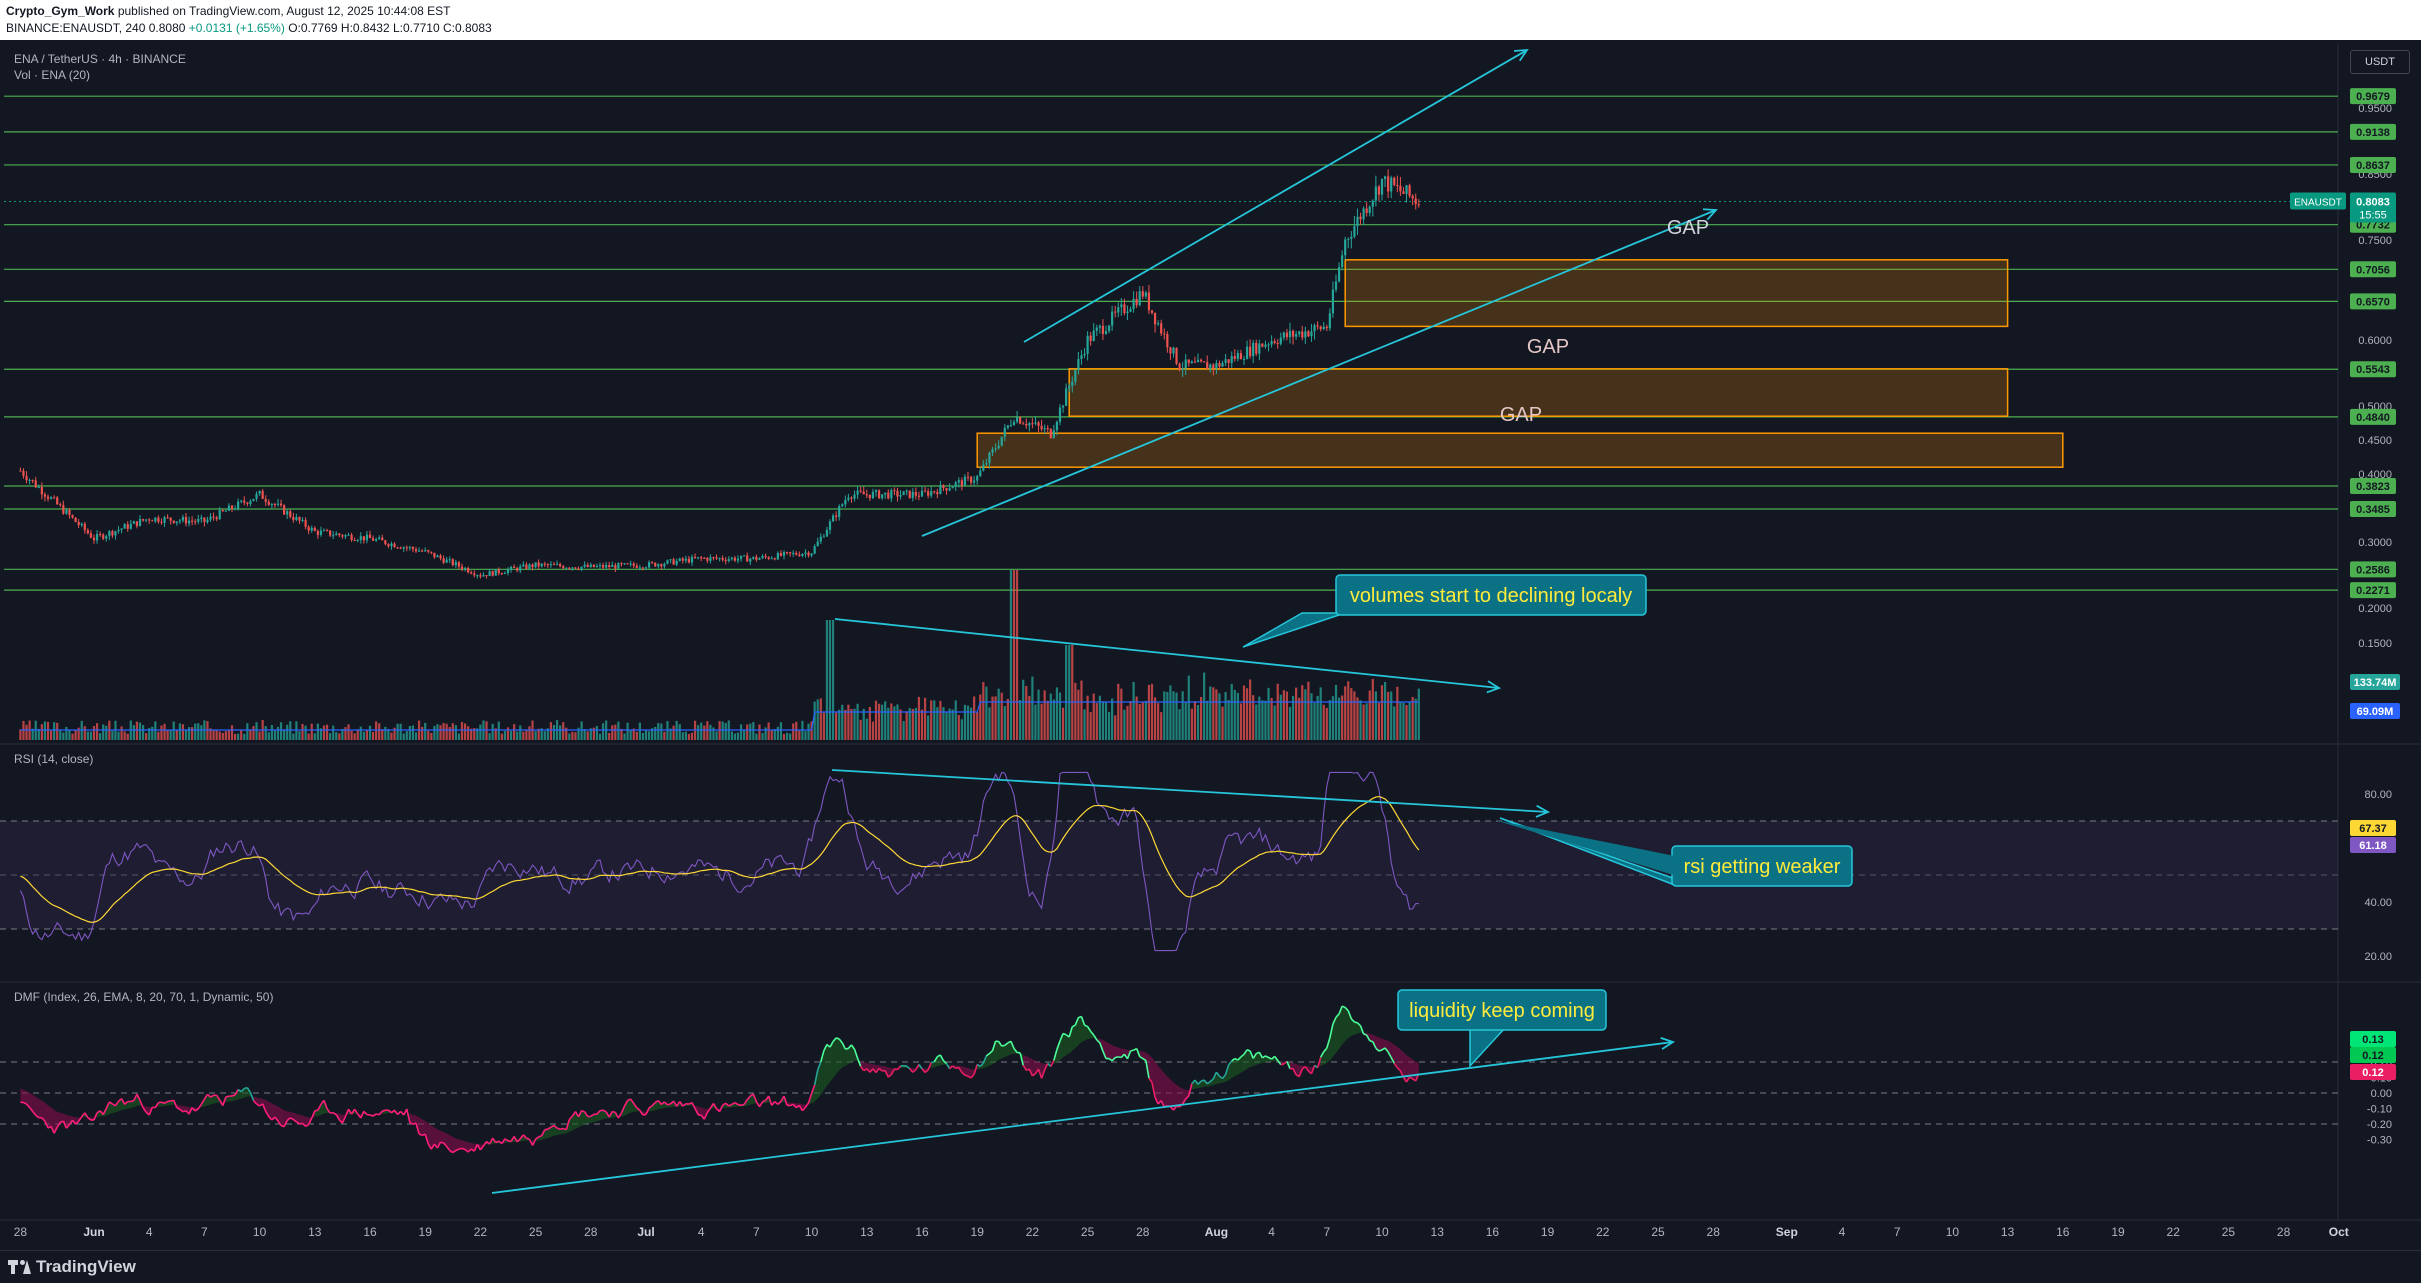 Image resolution: width=2421 pixels, height=1283 pixels. Describe the element at coordinates (72, 1267) in the screenshot. I see `tradingview-logo: TradingView` at that location.